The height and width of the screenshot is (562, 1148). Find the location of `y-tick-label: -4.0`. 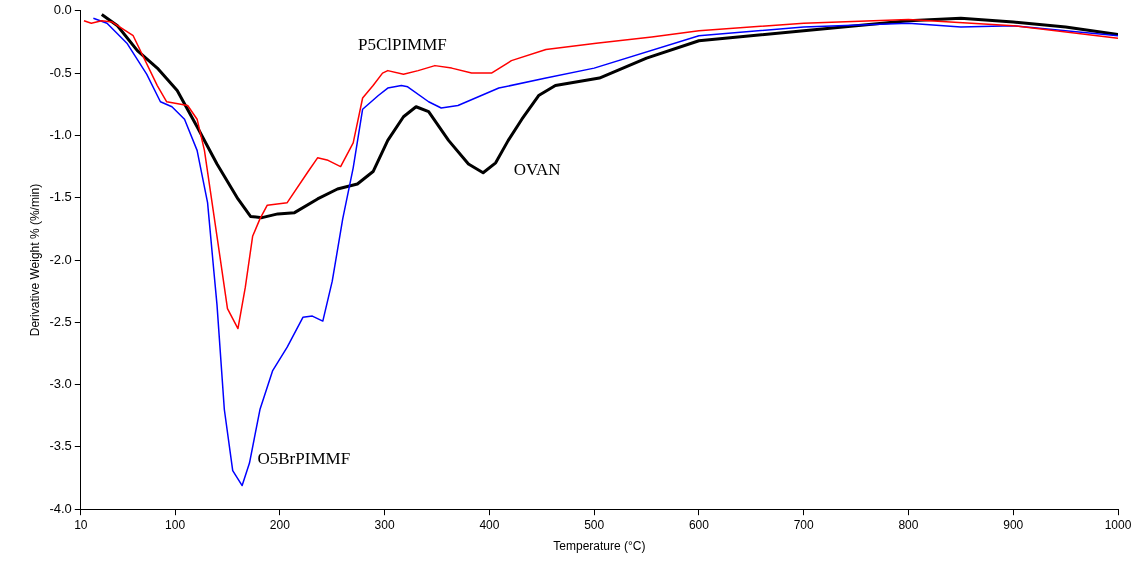

y-tick-label: -4.0 is located at coordinates (60, 508).